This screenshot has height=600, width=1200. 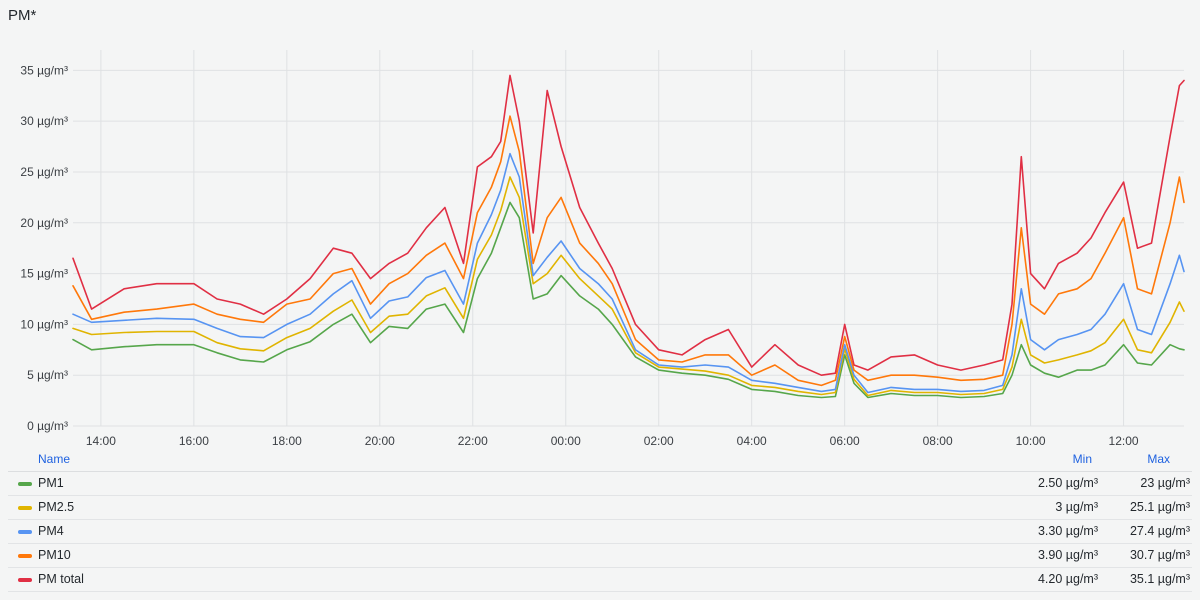 I want to click on y-tick-label: 25 µg/m³, so click(x=44, y=172).